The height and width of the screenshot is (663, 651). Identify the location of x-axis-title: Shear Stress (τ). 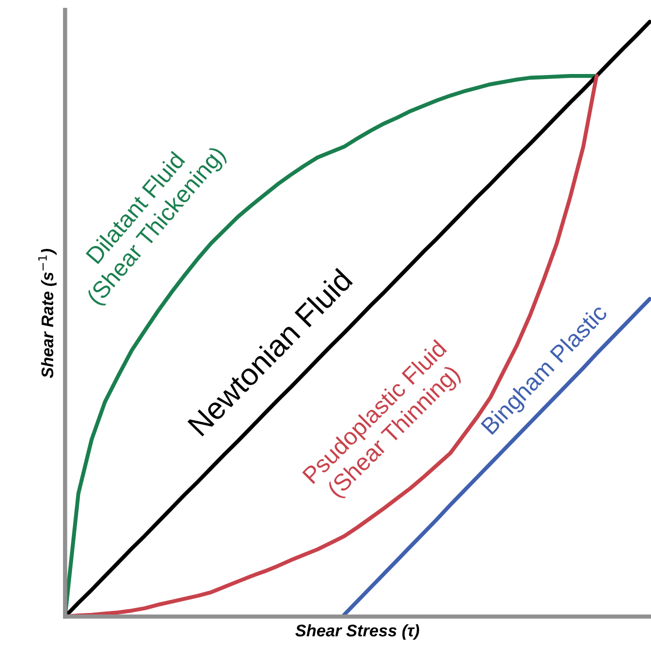
(357, 632).